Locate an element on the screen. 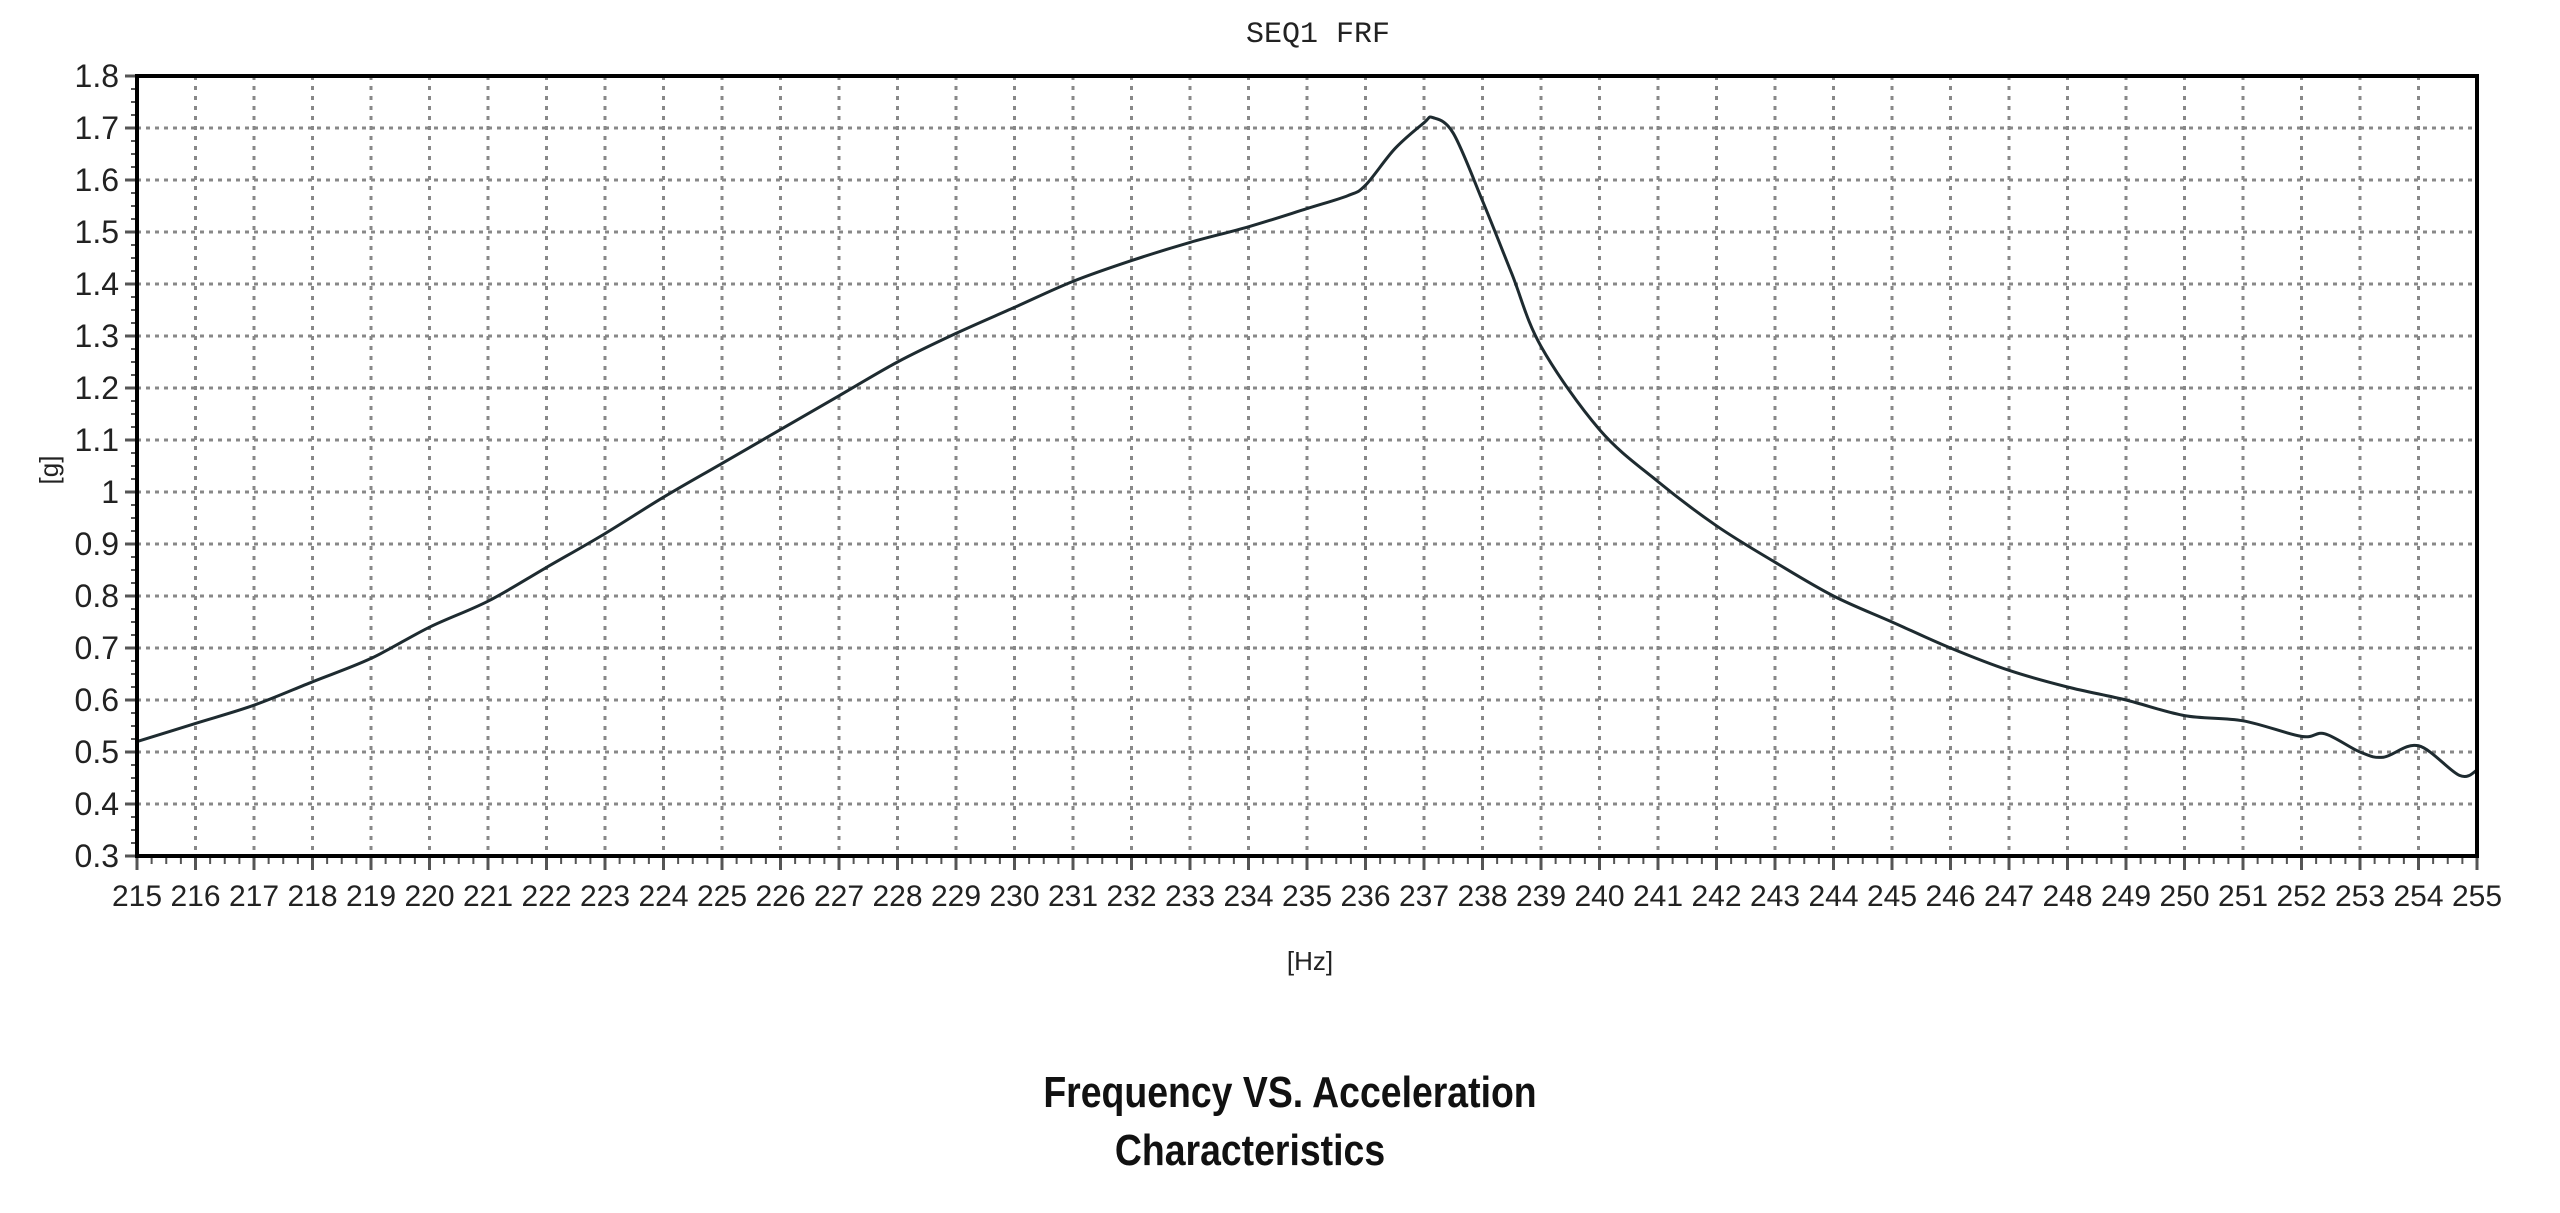 This screenshot has width=2560, height=1213. x-tick-label: 218 is located at coordinates (312, 896).